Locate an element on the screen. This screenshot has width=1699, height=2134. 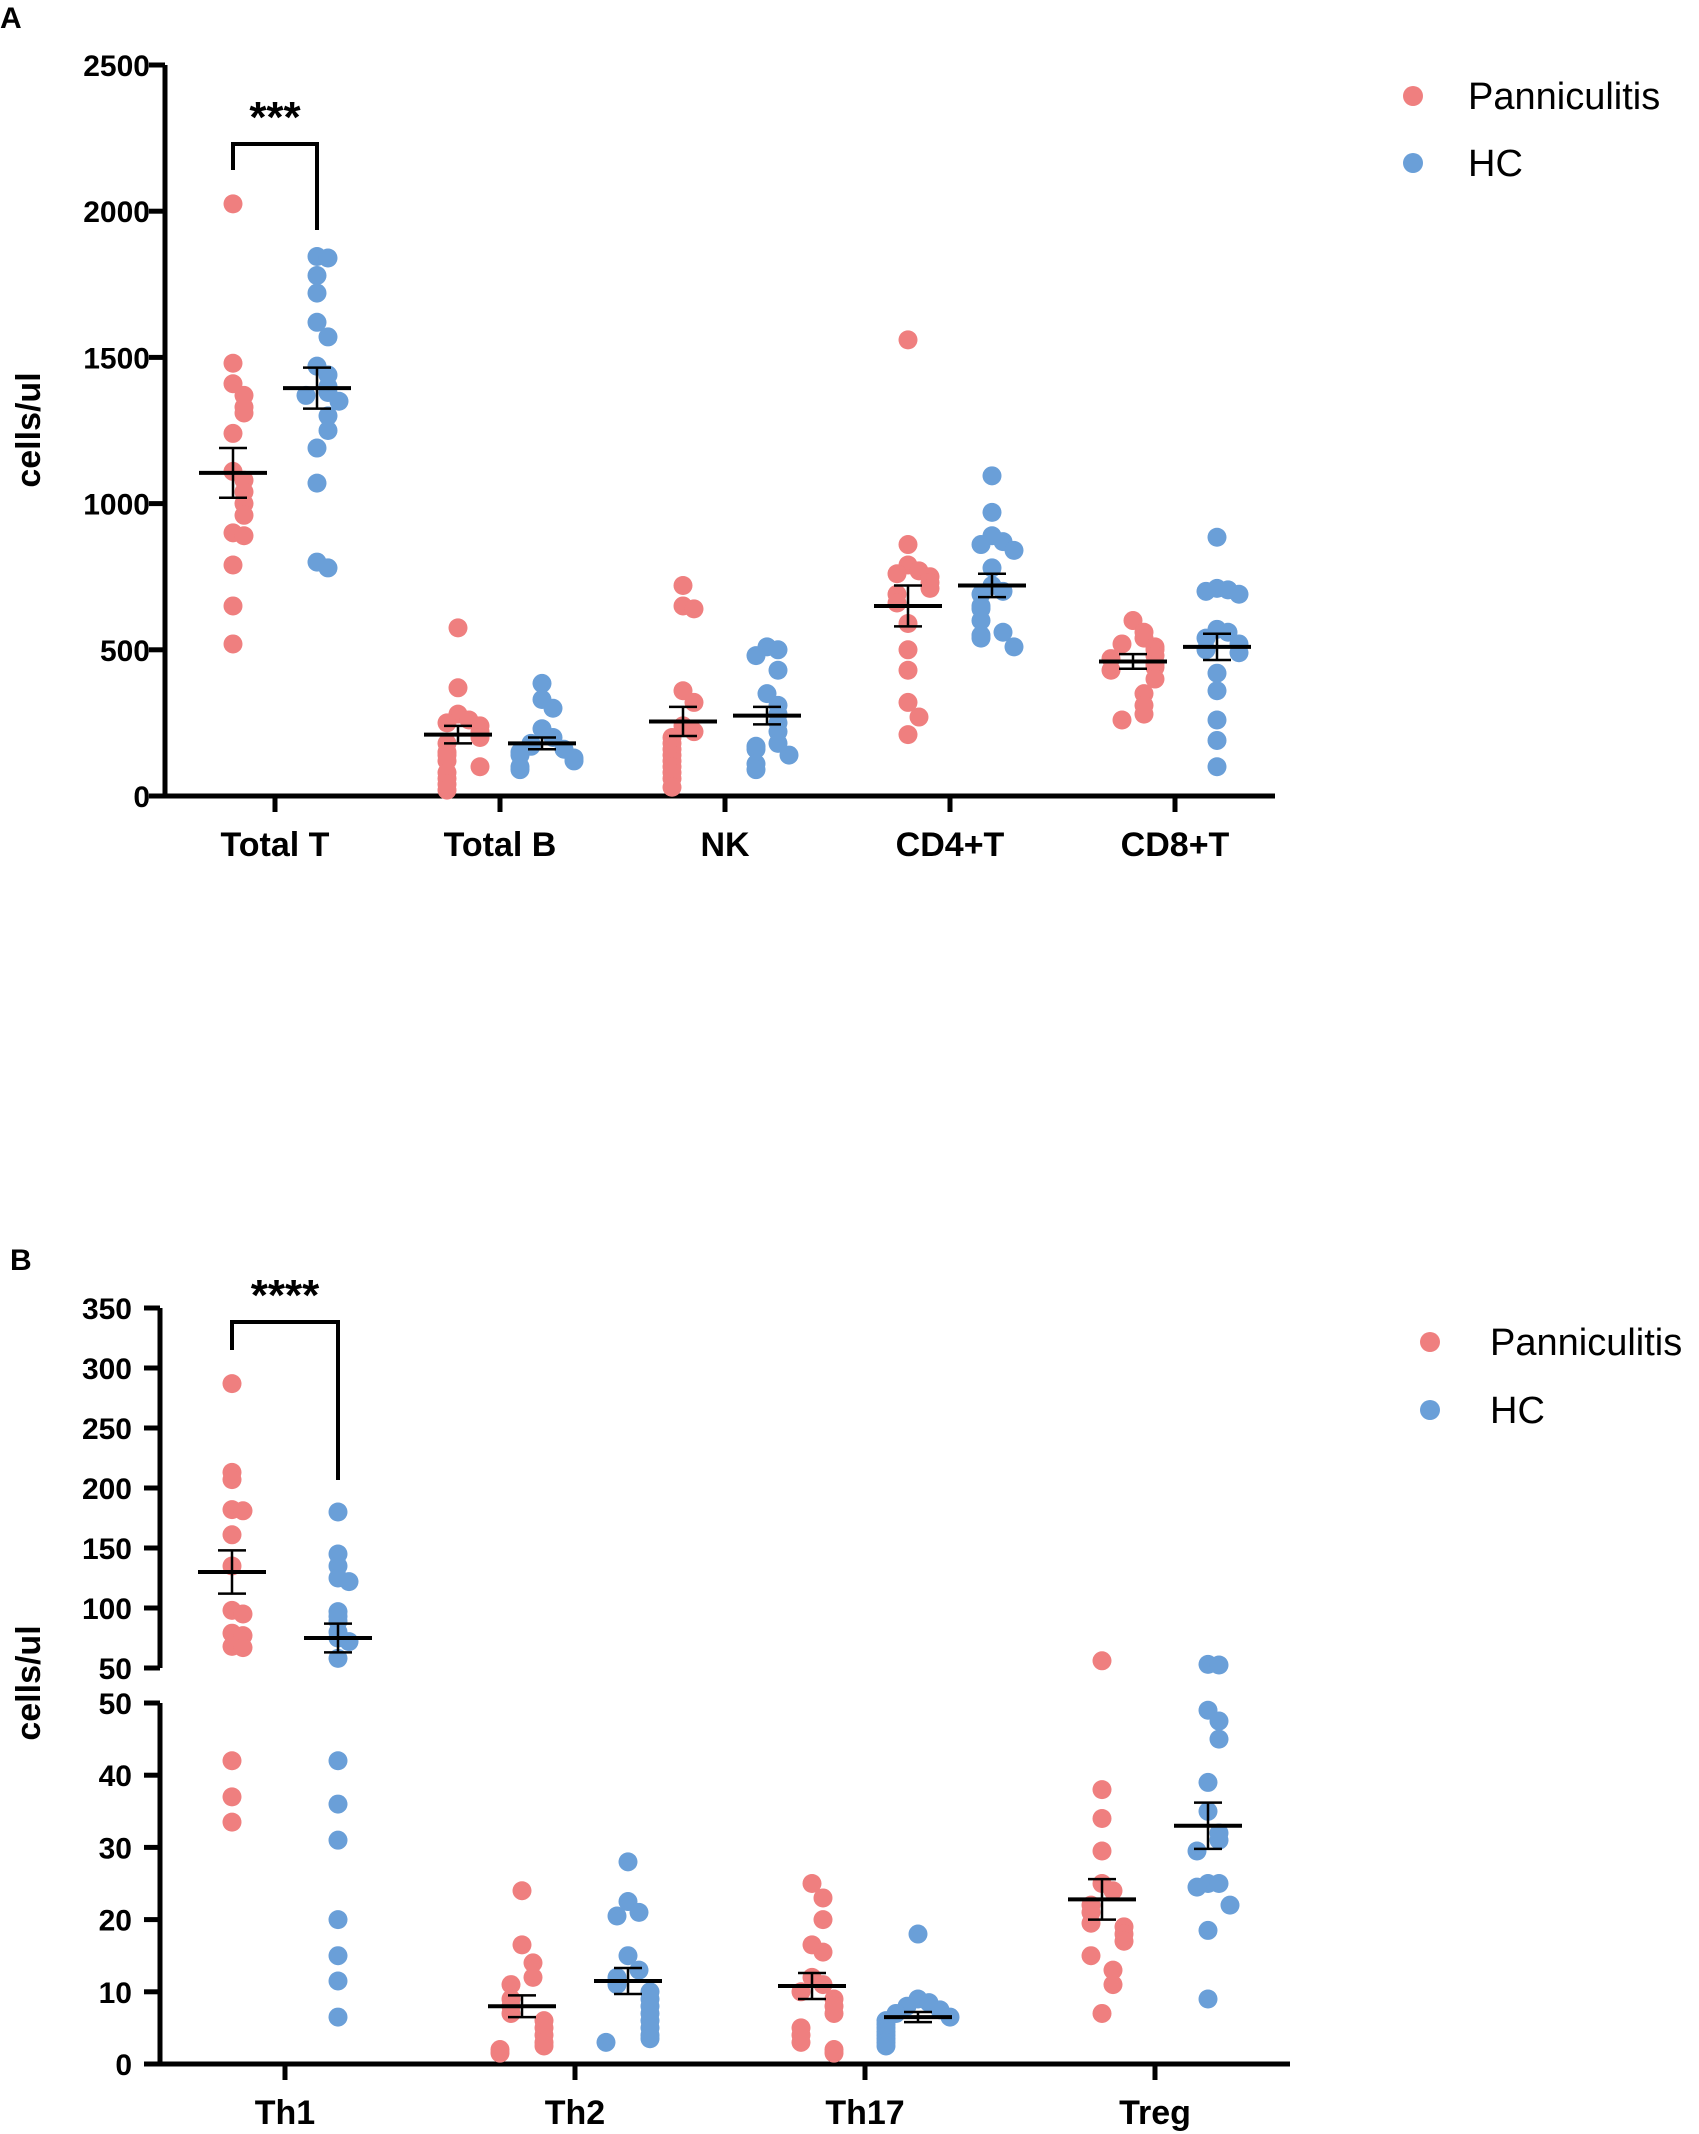
y-tick-label: 300 is located at coordinates (107, 1369).